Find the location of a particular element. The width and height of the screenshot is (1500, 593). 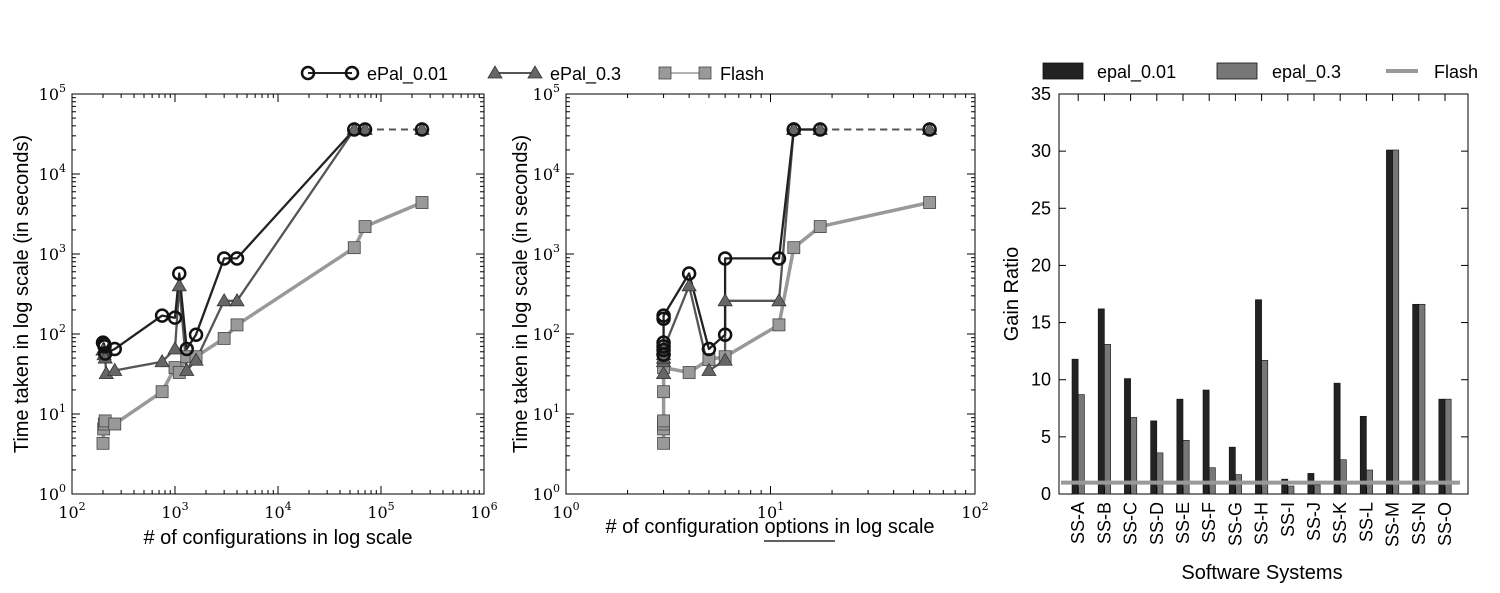

x-tick-label: SS-A is located at coordinates (1078, 523).